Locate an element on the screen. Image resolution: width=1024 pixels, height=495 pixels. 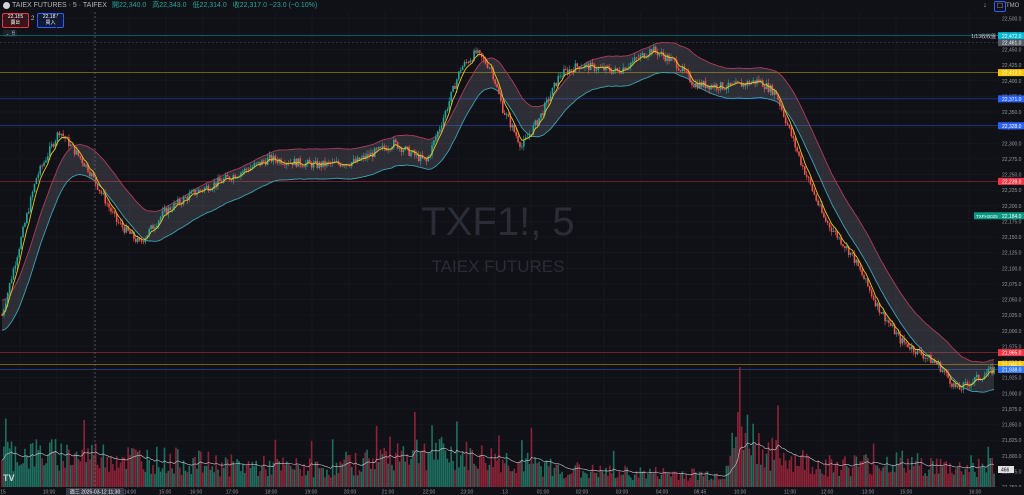
price-label-text: 21,965.0 is located at coordinates (1012, 354).